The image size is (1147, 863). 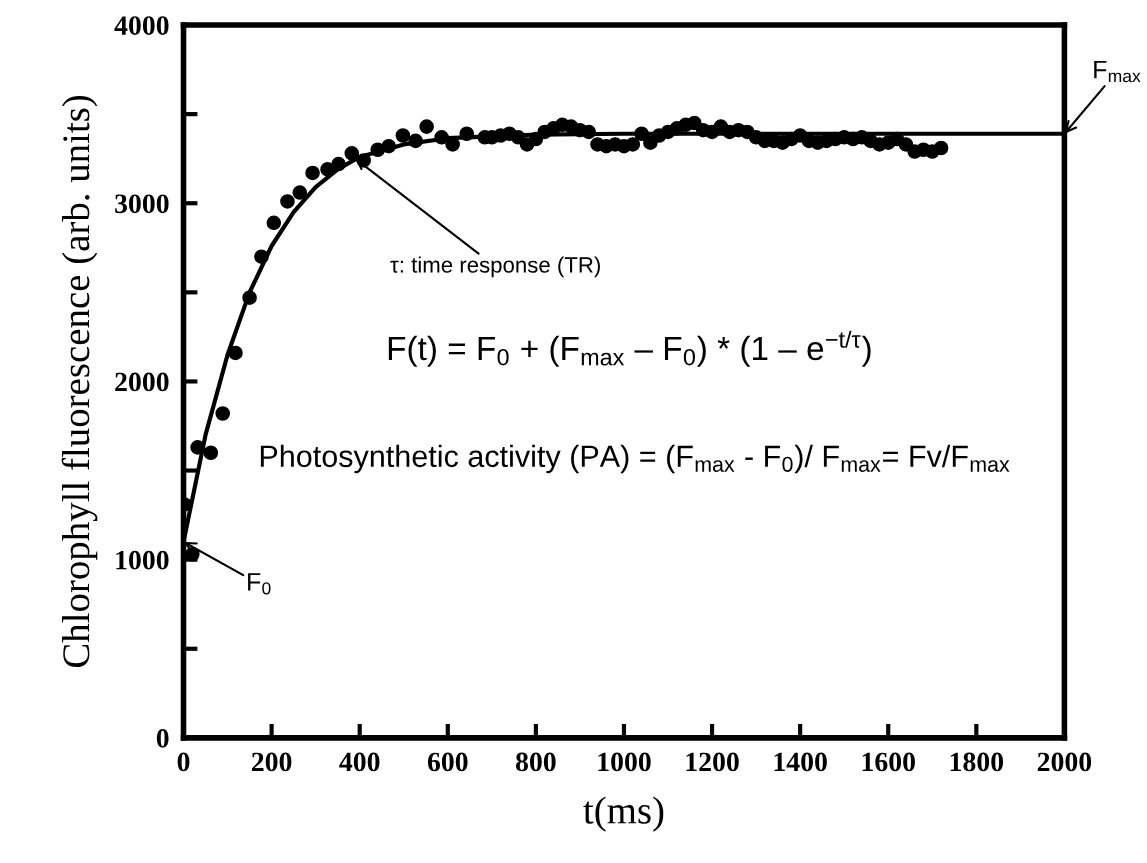 I want to click on x-tick-label: 600, so click(x=447, y=762).